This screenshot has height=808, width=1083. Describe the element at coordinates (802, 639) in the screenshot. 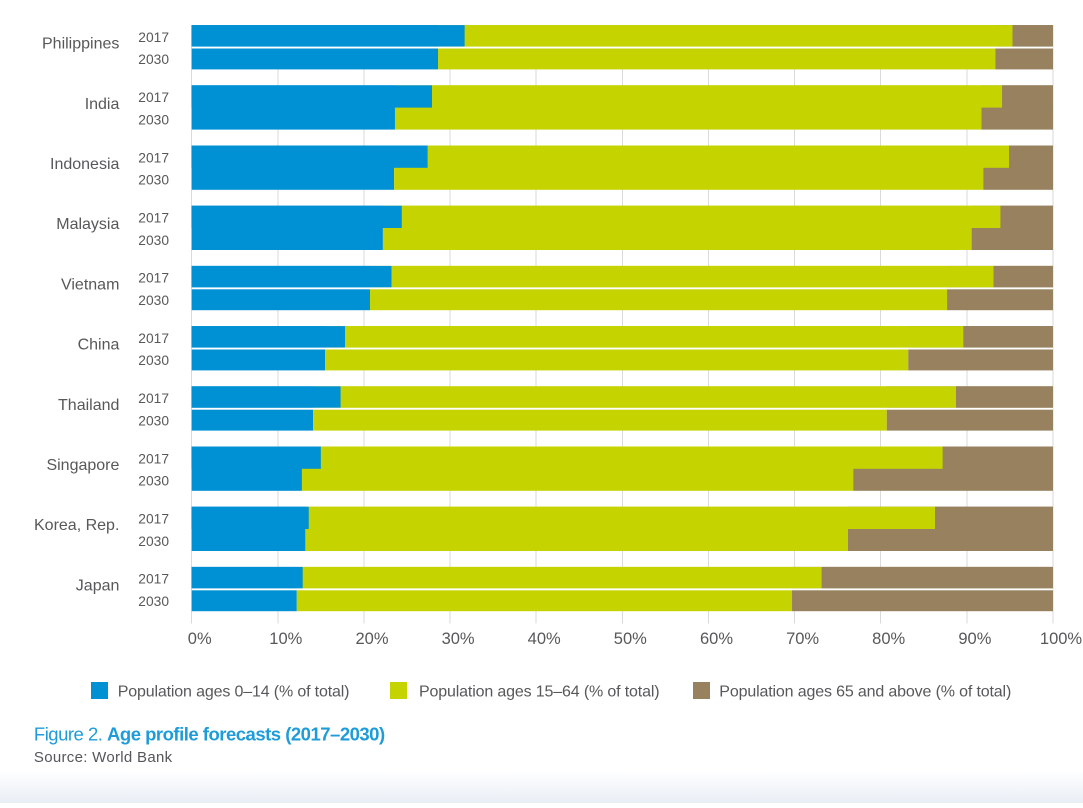

I see `svg-text: 70%` at that location.